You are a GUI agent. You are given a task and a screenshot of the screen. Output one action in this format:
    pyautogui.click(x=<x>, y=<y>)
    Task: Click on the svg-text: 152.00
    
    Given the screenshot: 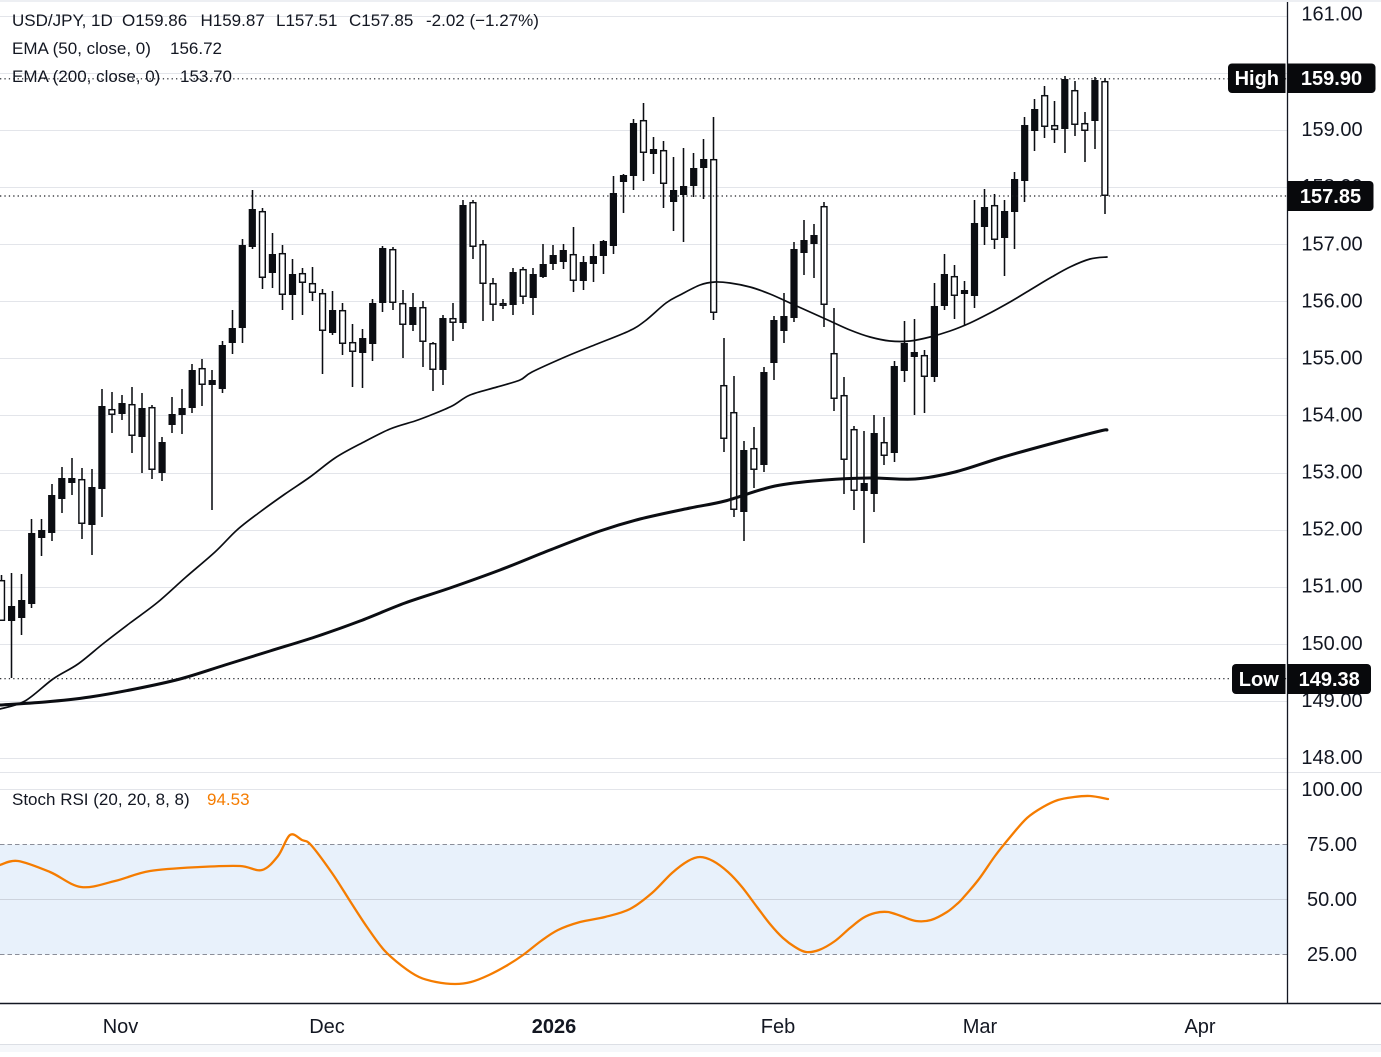 What is the action you would take?
    pyautogui.click(x=1331, y=530)
    